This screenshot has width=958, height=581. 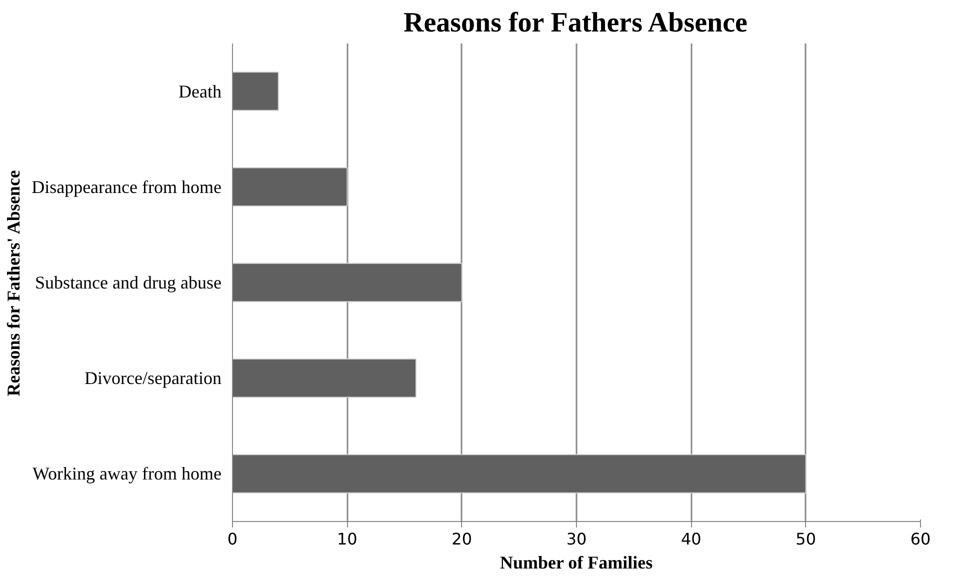 What do you see at coordinates (128, 282) in the screenshot?
I see `y-tick-label: Substance and drug abuse` at bounding box center [128, 282].